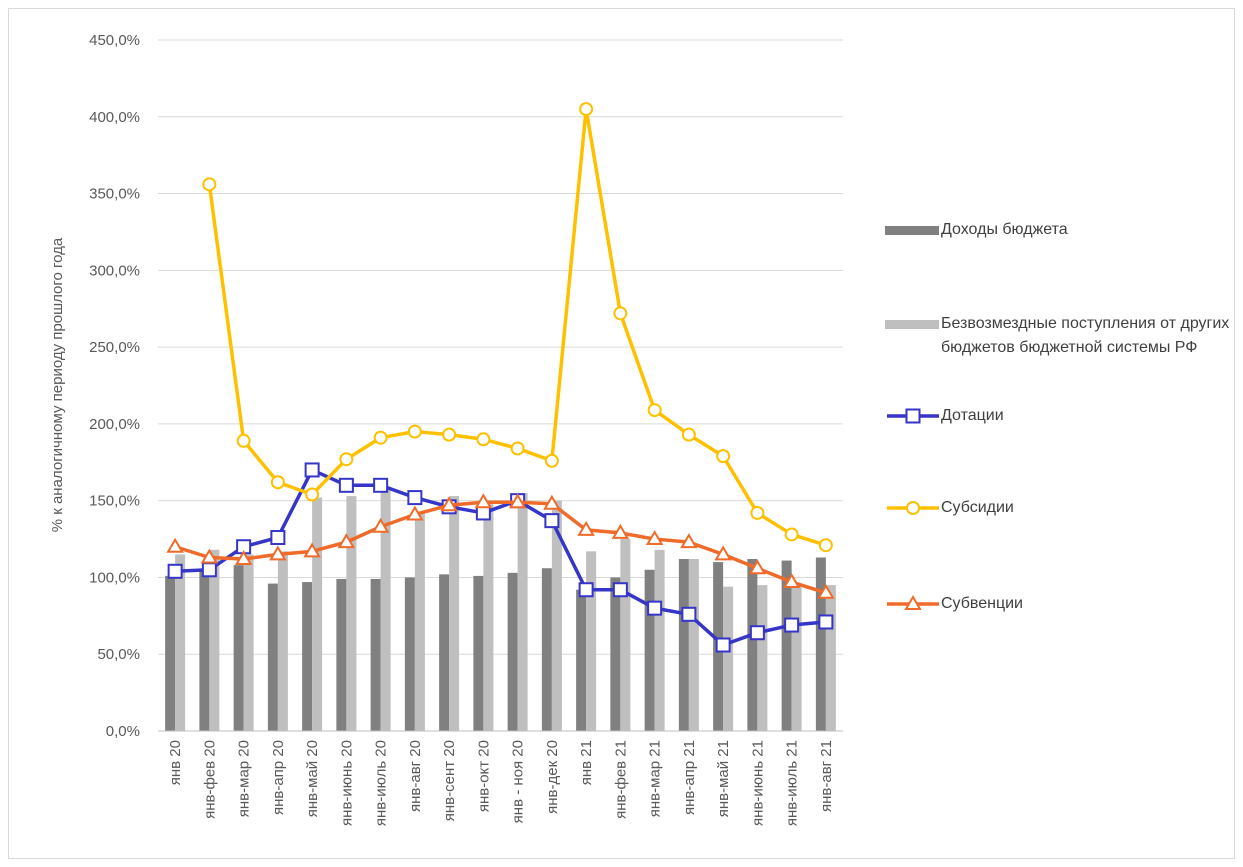  Describe the element at coordinates (114, 424) in the screenshot. I see `y-tick-label: 200,0%` at that location.